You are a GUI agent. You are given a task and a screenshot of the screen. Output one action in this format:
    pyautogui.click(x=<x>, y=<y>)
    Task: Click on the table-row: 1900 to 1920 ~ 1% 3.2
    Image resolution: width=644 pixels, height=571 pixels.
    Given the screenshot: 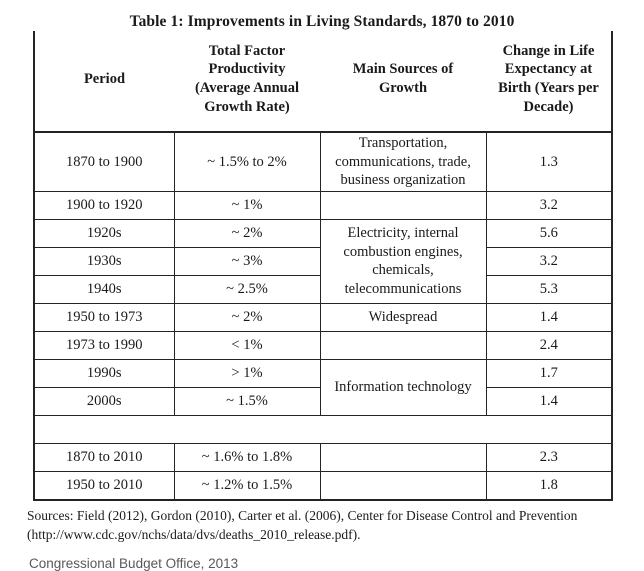 What is the action you would take?
    pyautogui.click(x=323, y=205)
    